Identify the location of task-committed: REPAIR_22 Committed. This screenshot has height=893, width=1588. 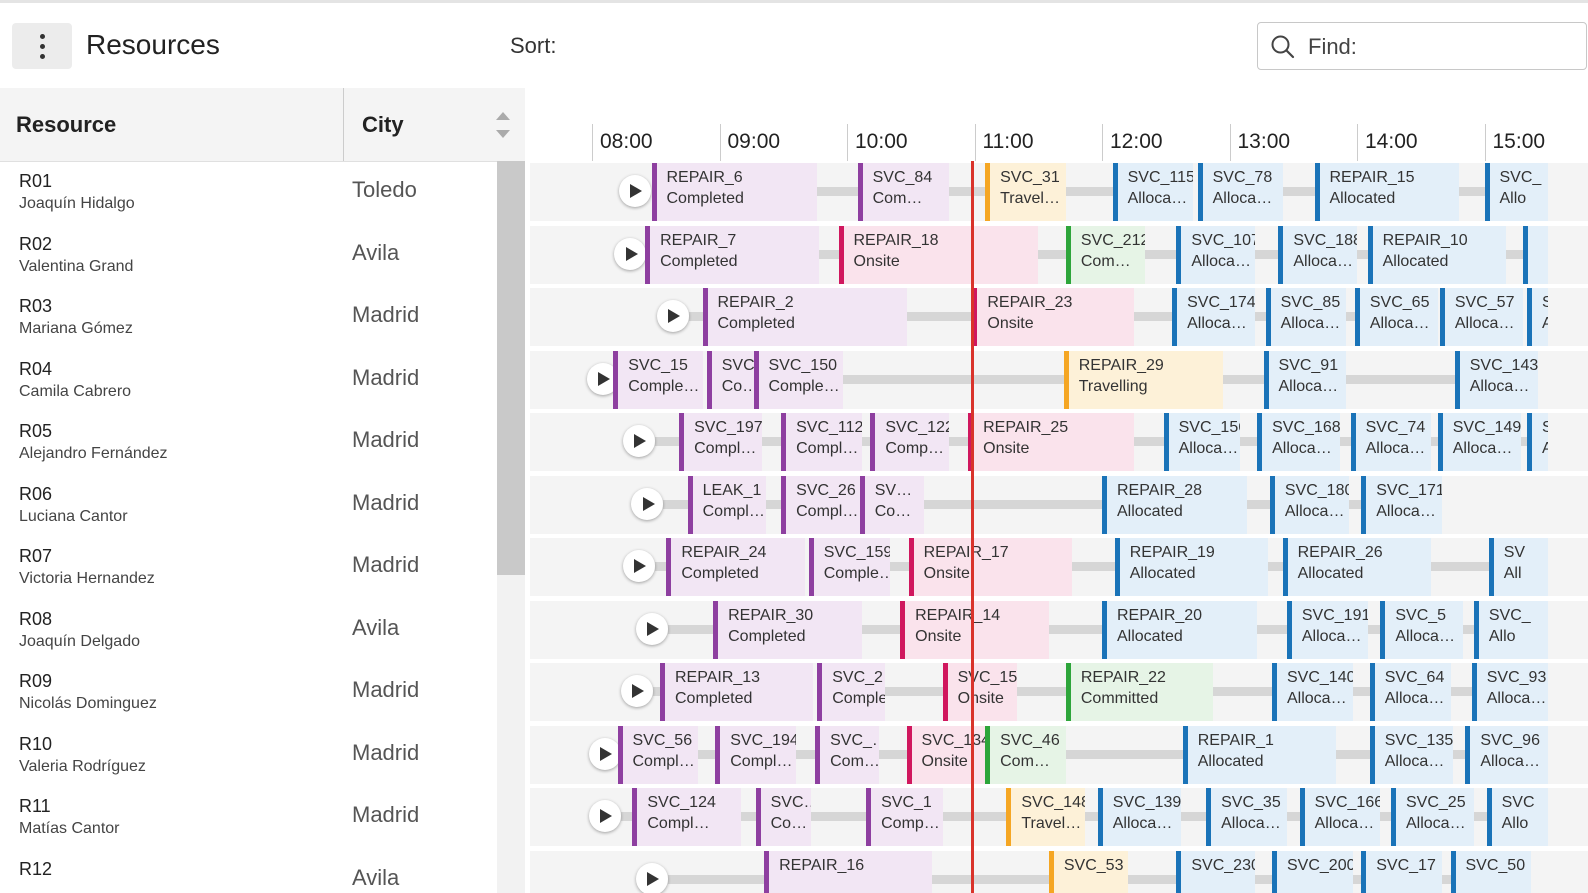
(1139, 692).